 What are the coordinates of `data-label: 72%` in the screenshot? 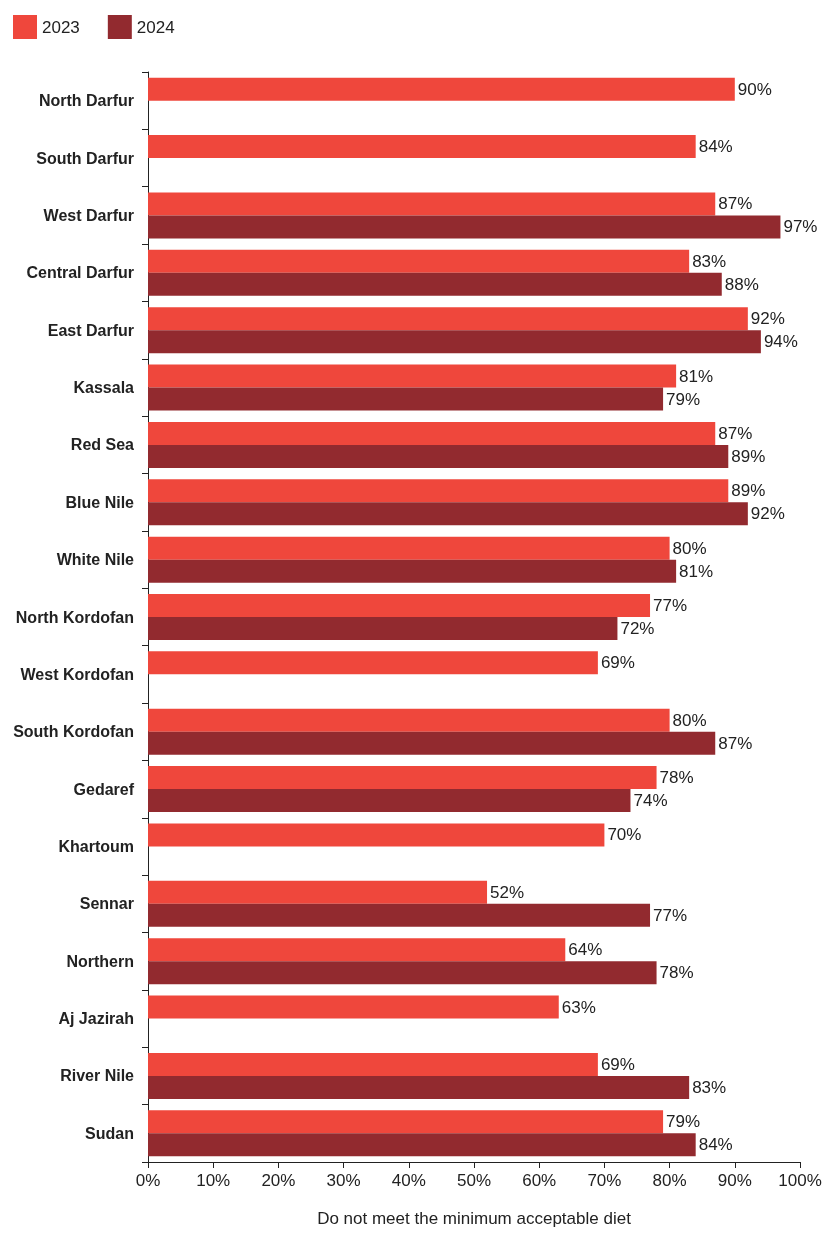 It's located at (637, 628).